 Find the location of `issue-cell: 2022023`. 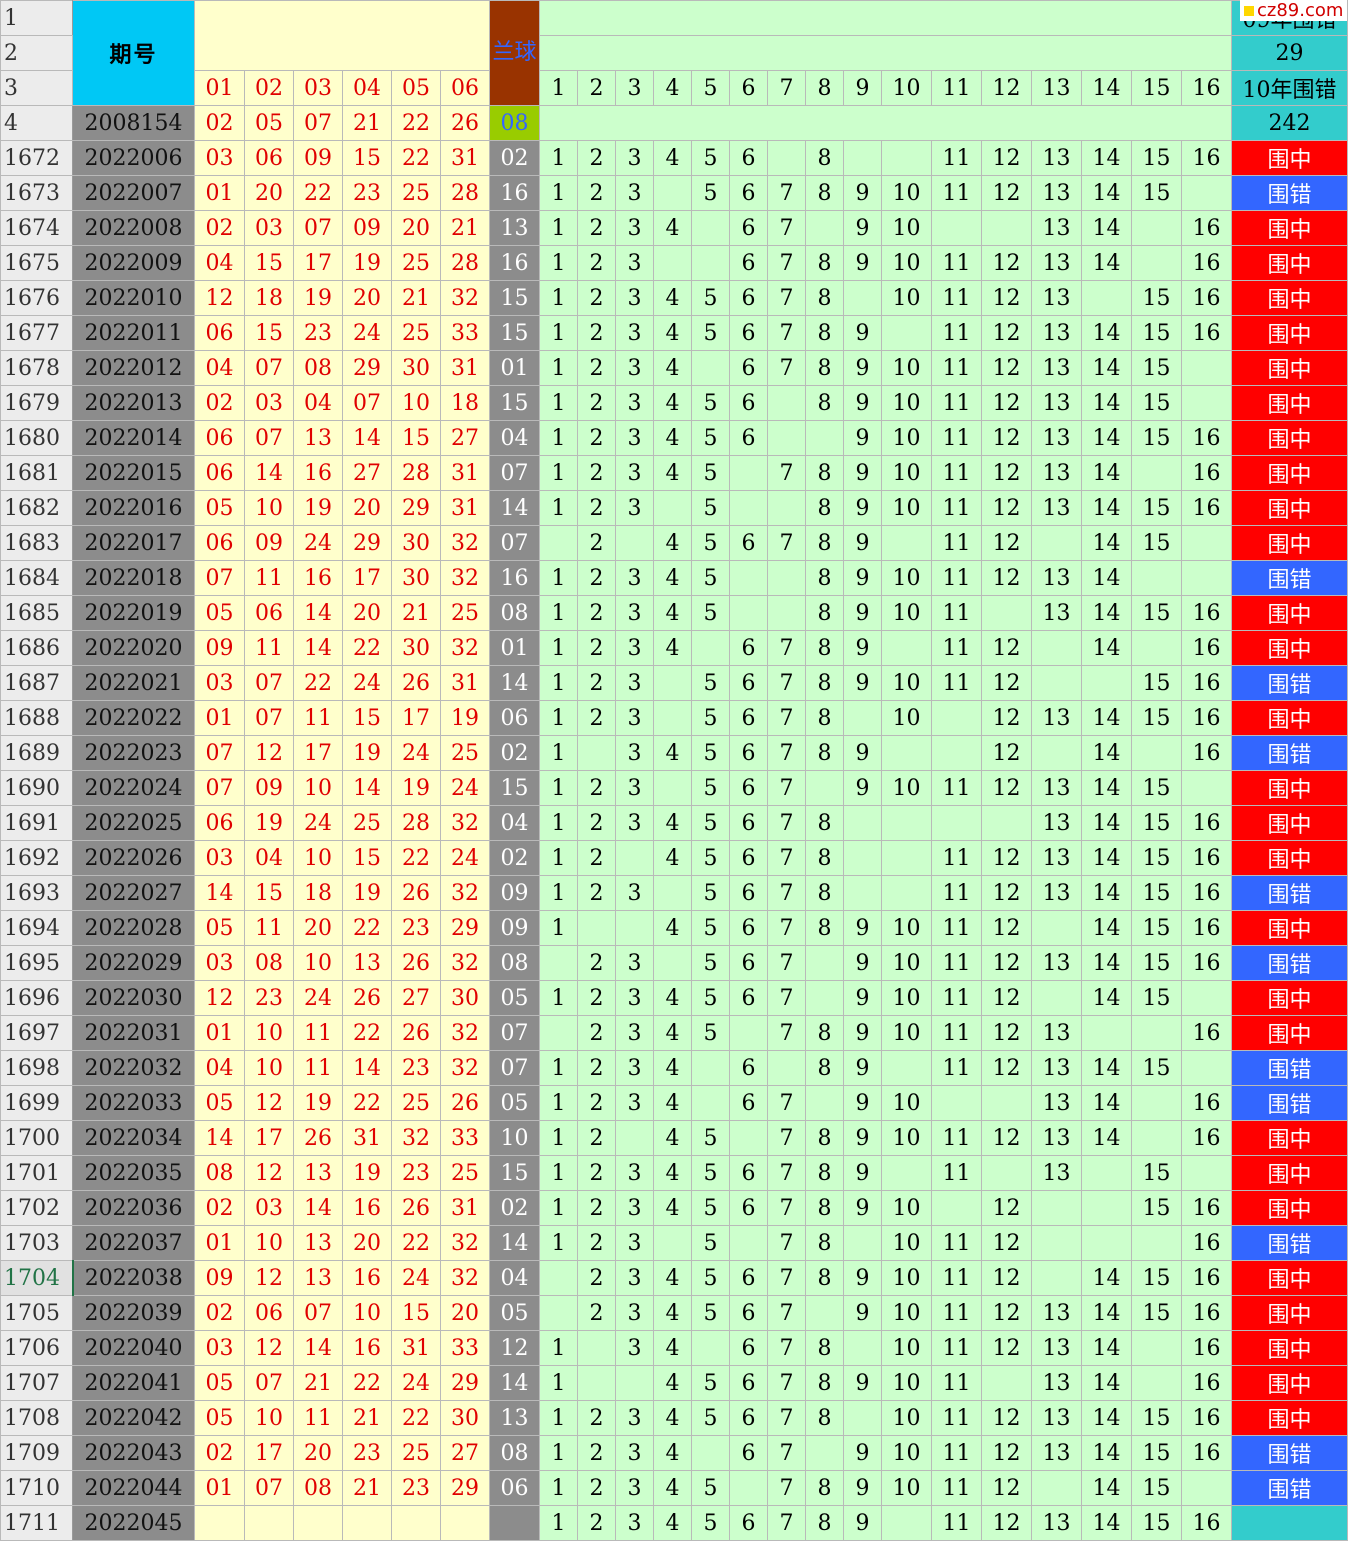

issue-cell: 2022023 is located at coordinates (133, 753).